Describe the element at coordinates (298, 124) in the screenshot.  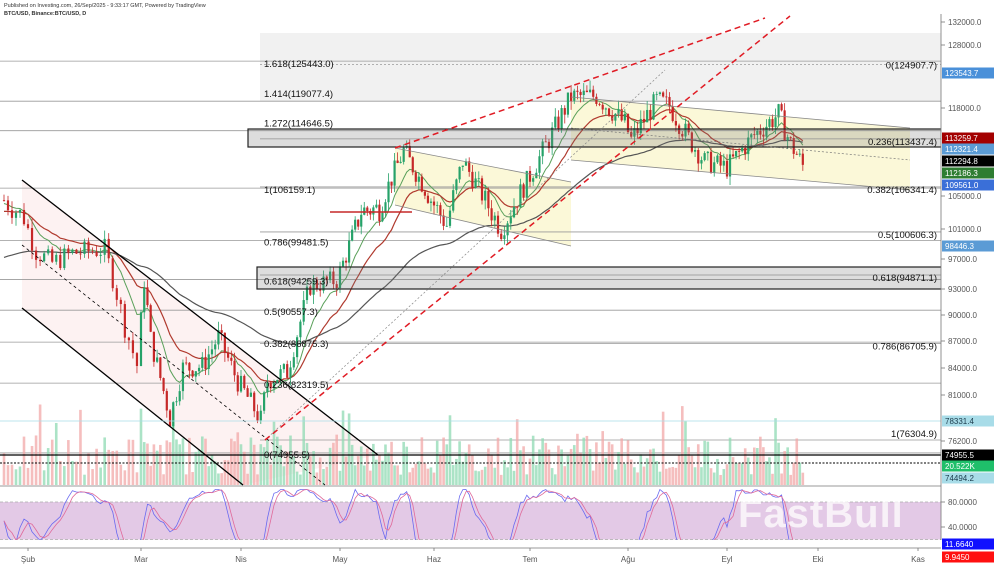
I see `fib-left-label: 1.272(114646.5)` at that location.